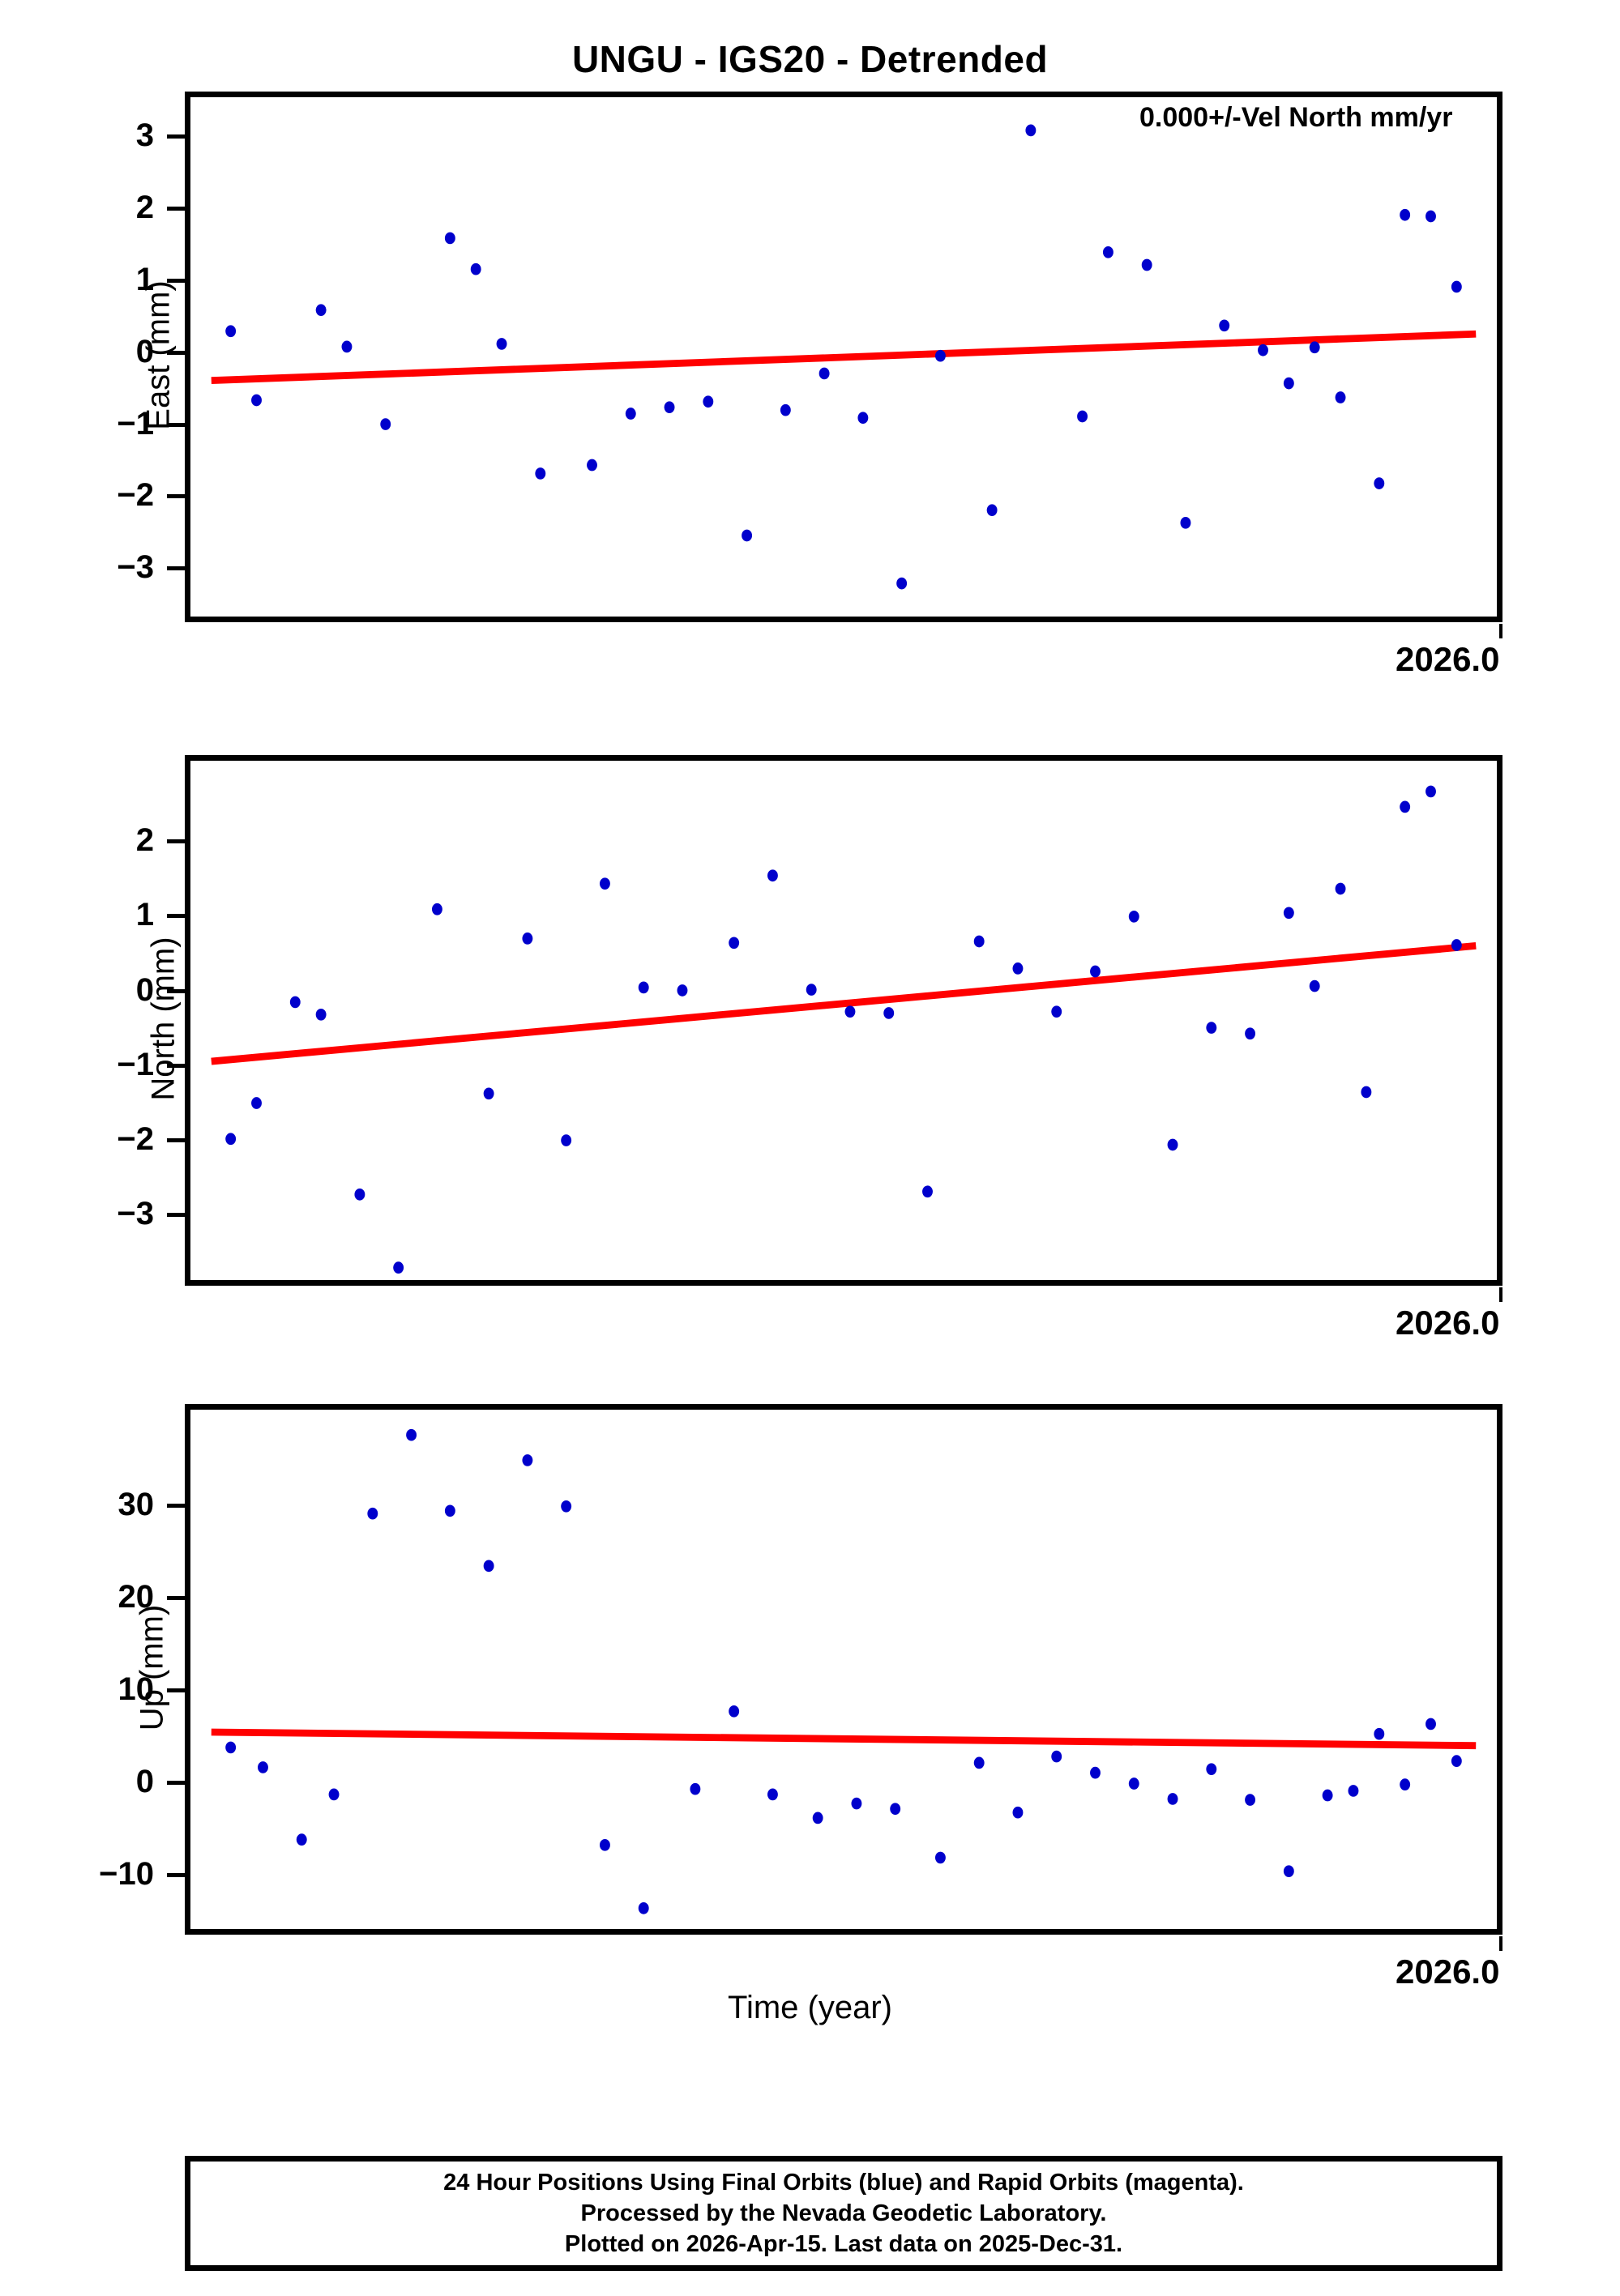 The width and height of the screenshot is (1620, 2296). I want to click on y-axis-tick-label: 10, so click(137, 1689).